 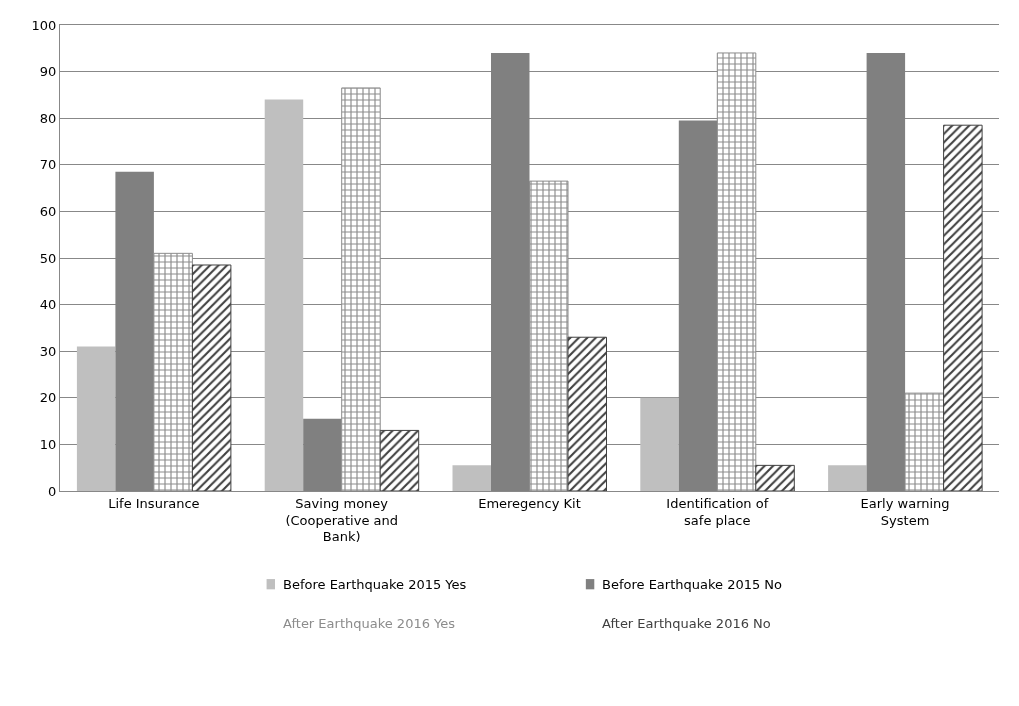 What do you see at coordinates (48, 305) in the screenshot?
I see `y-tick-label: 40` at bounding box center [48, 305].